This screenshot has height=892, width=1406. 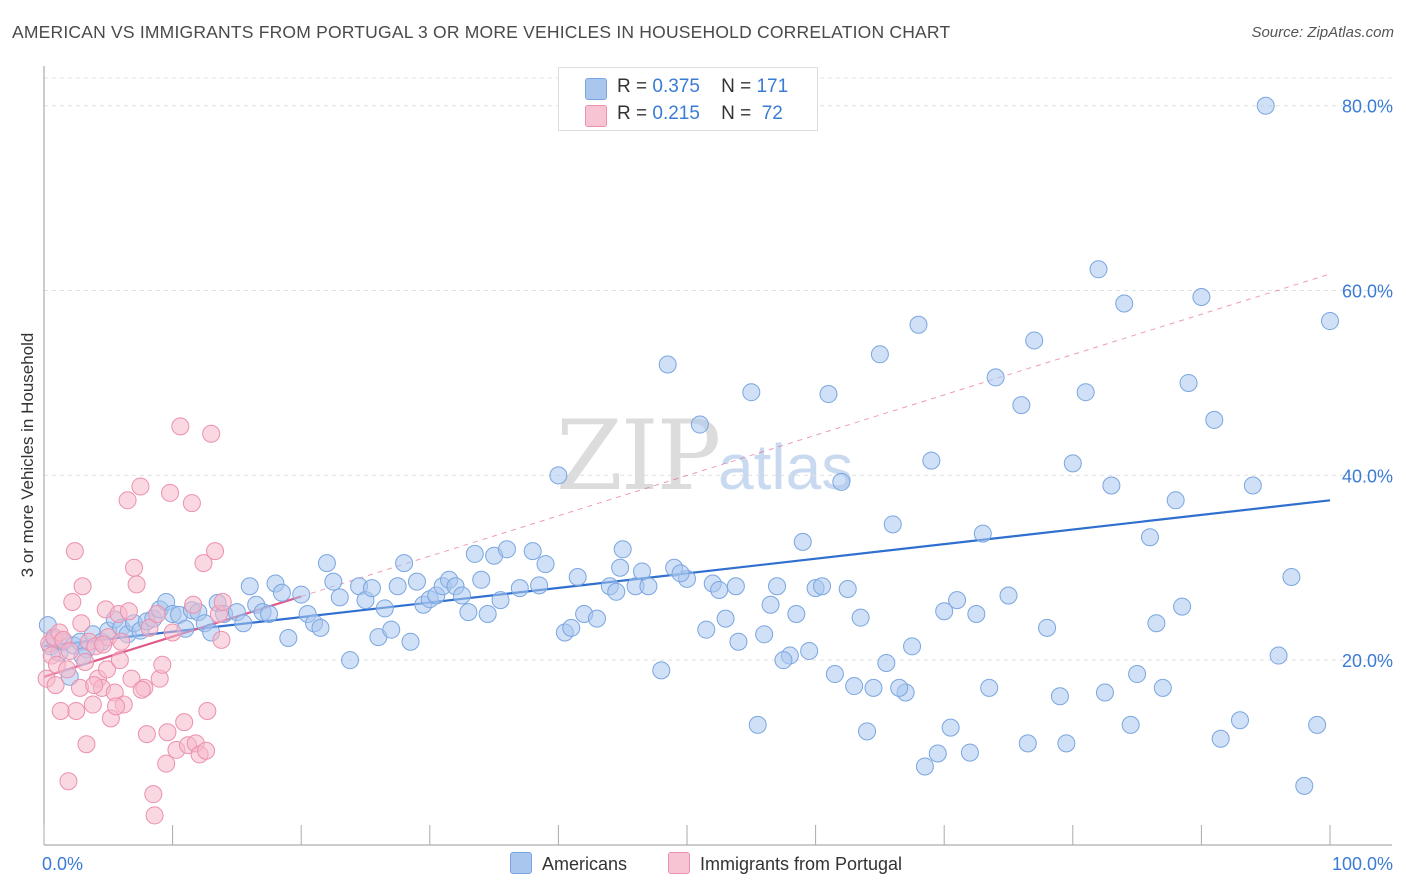 What do you see at coordinates (596, 116) in the screenshot?
I see `portugal-swatch` at bounding box center [596, 116].